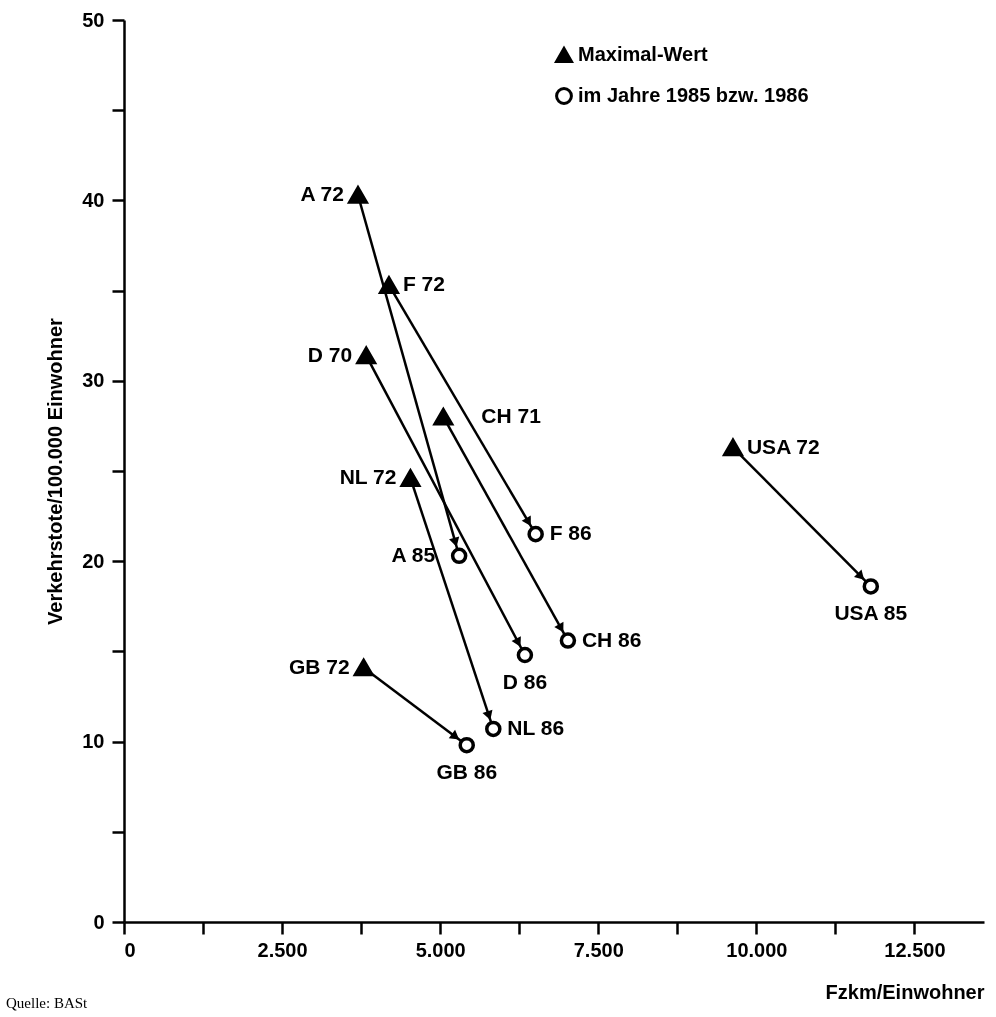  I want to click on data-label: F 72, so click(423, 284).